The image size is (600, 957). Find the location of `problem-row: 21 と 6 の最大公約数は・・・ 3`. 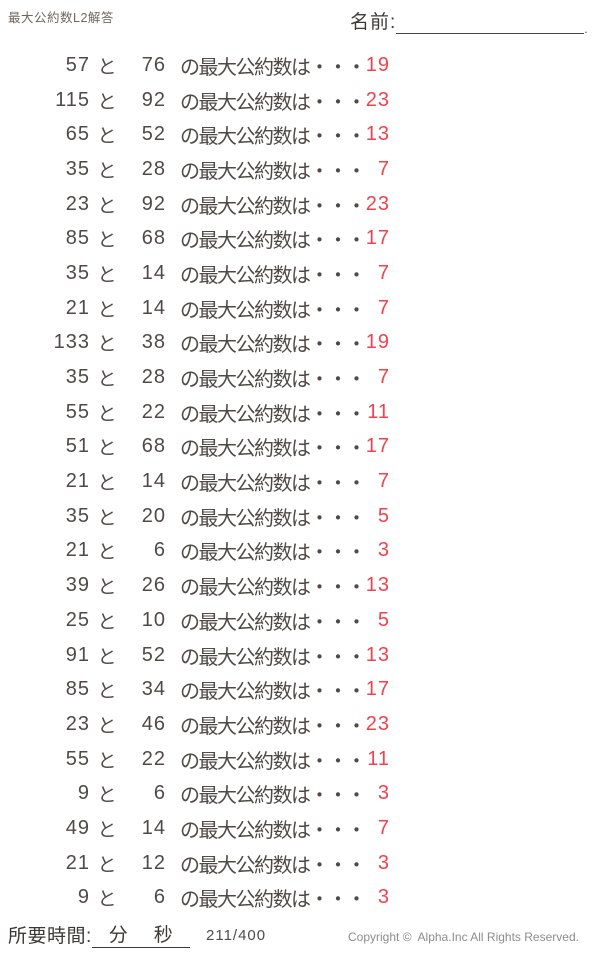

problem-row: 21 と 6 の最大公約数は・・・ 3 is located at coordinates (195, 551).